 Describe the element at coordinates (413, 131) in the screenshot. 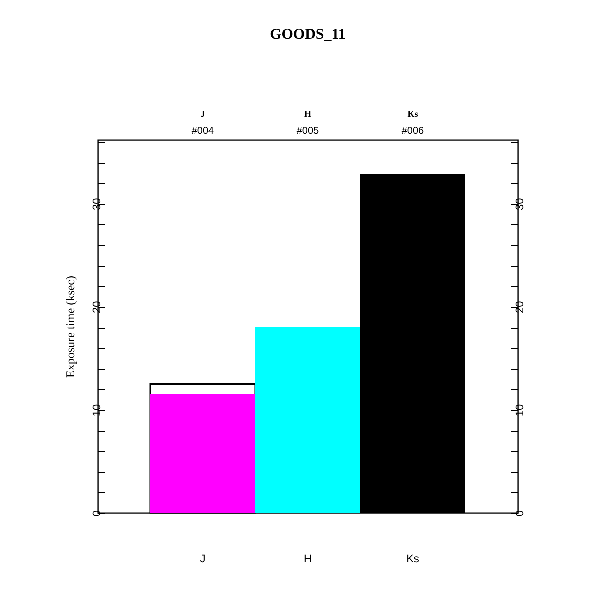

I see `text: #006` at that location.